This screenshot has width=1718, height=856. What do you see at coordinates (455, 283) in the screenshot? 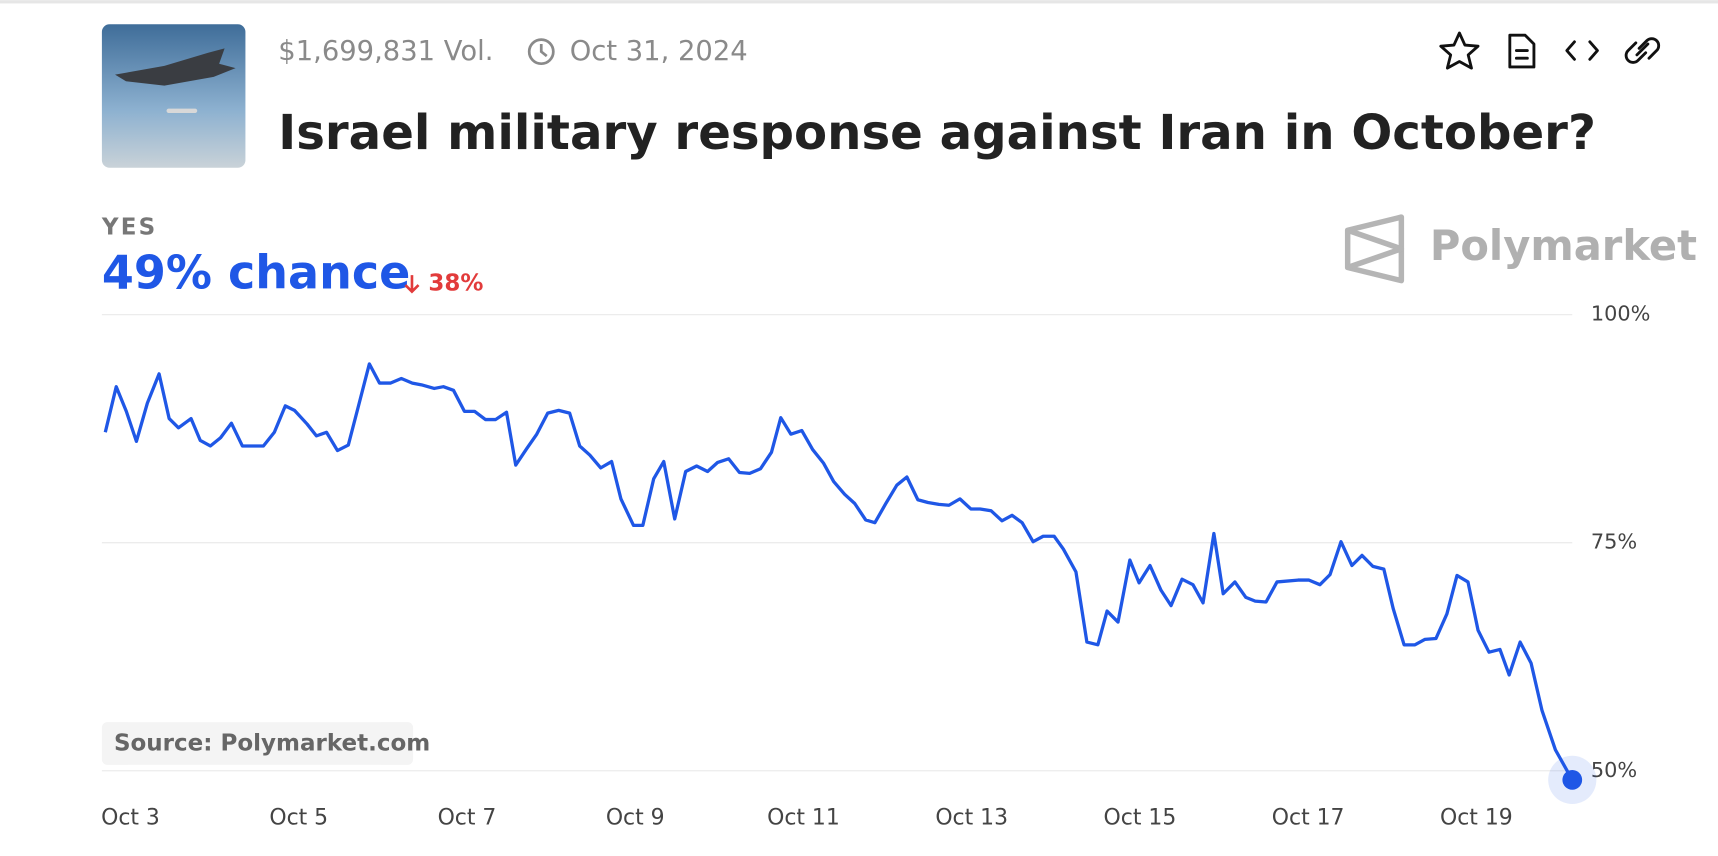
I see `change: 38%` at bounding box center [455, 283].